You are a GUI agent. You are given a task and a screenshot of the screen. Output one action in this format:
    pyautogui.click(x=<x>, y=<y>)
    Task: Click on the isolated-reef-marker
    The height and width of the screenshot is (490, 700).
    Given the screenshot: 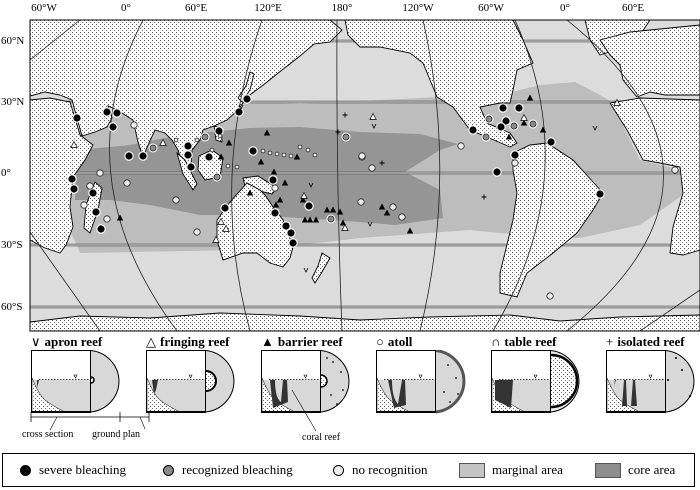 What is the action you would take?
    pyautogui.click(x=382, y=163)
    